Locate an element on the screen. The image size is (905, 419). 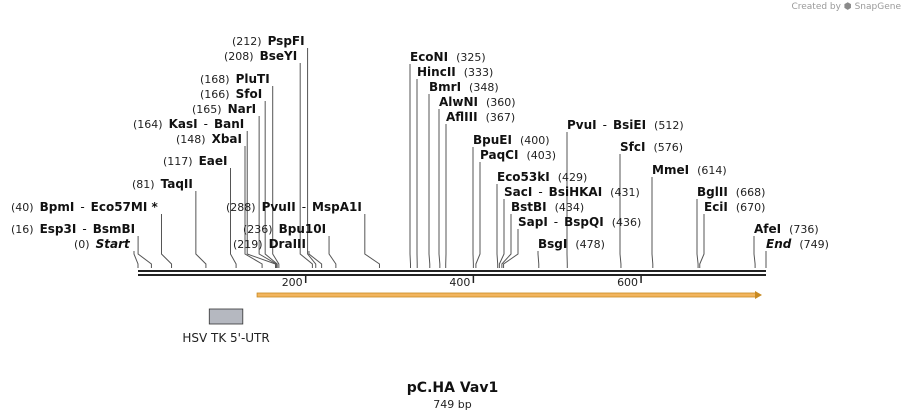
site-bpmi-etxt: - is located at coordinates (82, 207).